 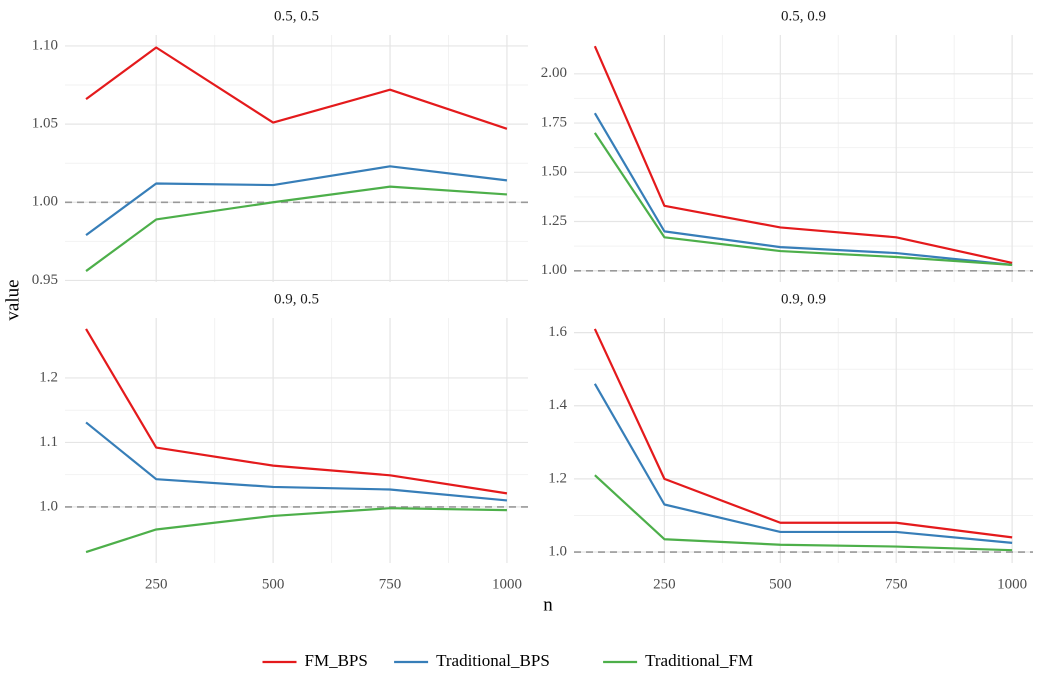 What do you see at coordinates (557, 332) in the screenshot?
I see `y-tick-label: 1.6` at bounding box center [557, 332].